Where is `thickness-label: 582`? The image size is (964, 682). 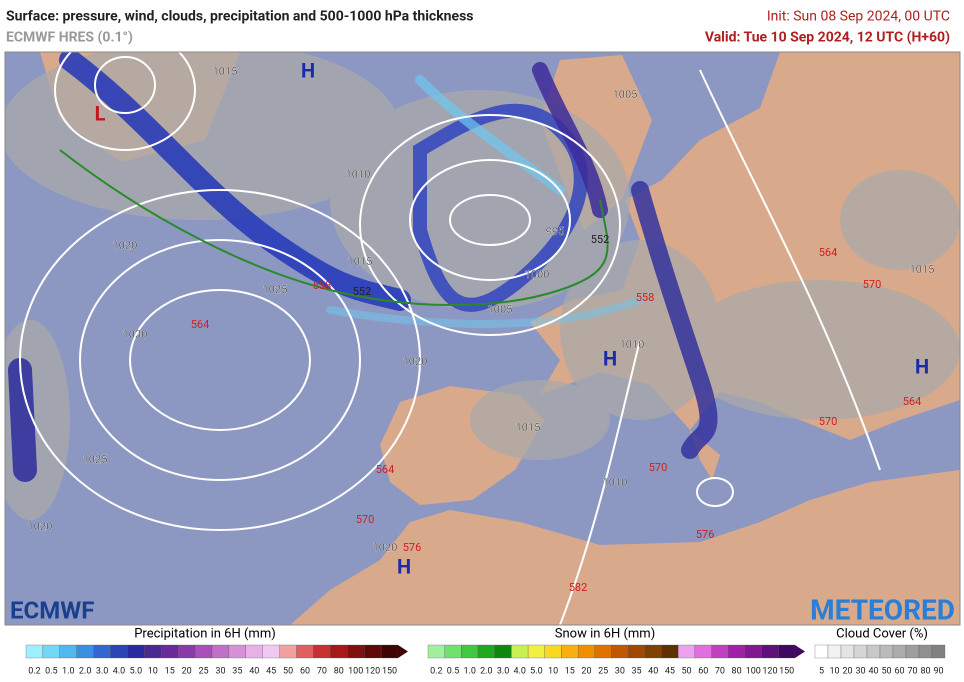
thickness-label: 582 is located at coordinates (578, 587).